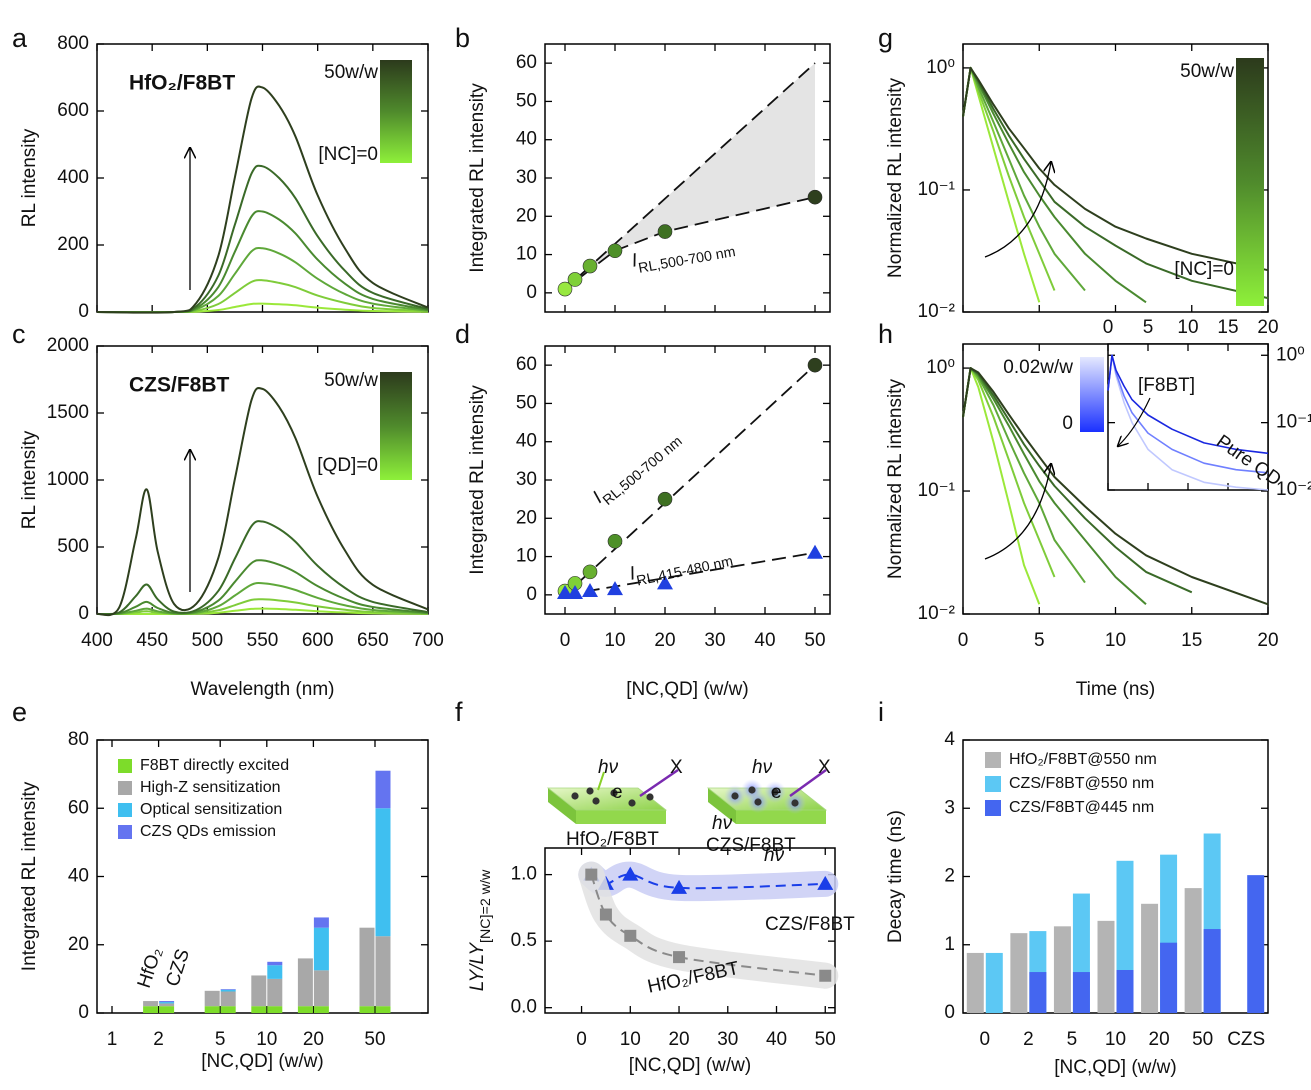 The height and width of the screenshot is (1090, 1311). Describe the element at coordinates (1207, 71) in the screenshot. I see `colorbar-label: 50w/w` at that location.